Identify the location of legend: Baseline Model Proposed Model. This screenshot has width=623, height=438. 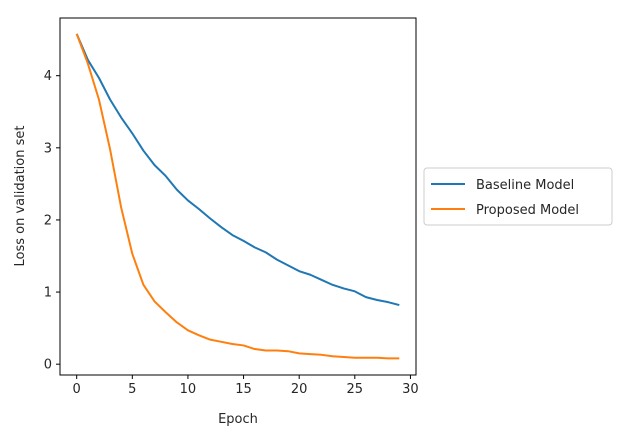
(518, 196).